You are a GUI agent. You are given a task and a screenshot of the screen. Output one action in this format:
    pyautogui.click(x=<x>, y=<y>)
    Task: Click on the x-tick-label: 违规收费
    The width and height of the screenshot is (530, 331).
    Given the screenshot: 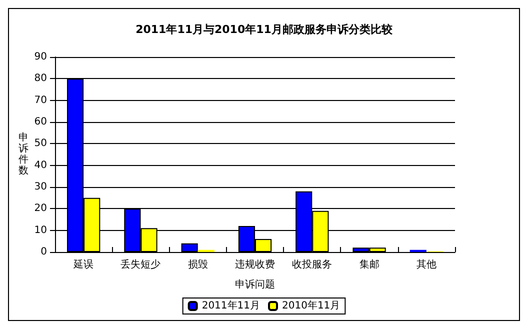 What is the action you would take?
    pyautogui.click(x=255, y=264)
    